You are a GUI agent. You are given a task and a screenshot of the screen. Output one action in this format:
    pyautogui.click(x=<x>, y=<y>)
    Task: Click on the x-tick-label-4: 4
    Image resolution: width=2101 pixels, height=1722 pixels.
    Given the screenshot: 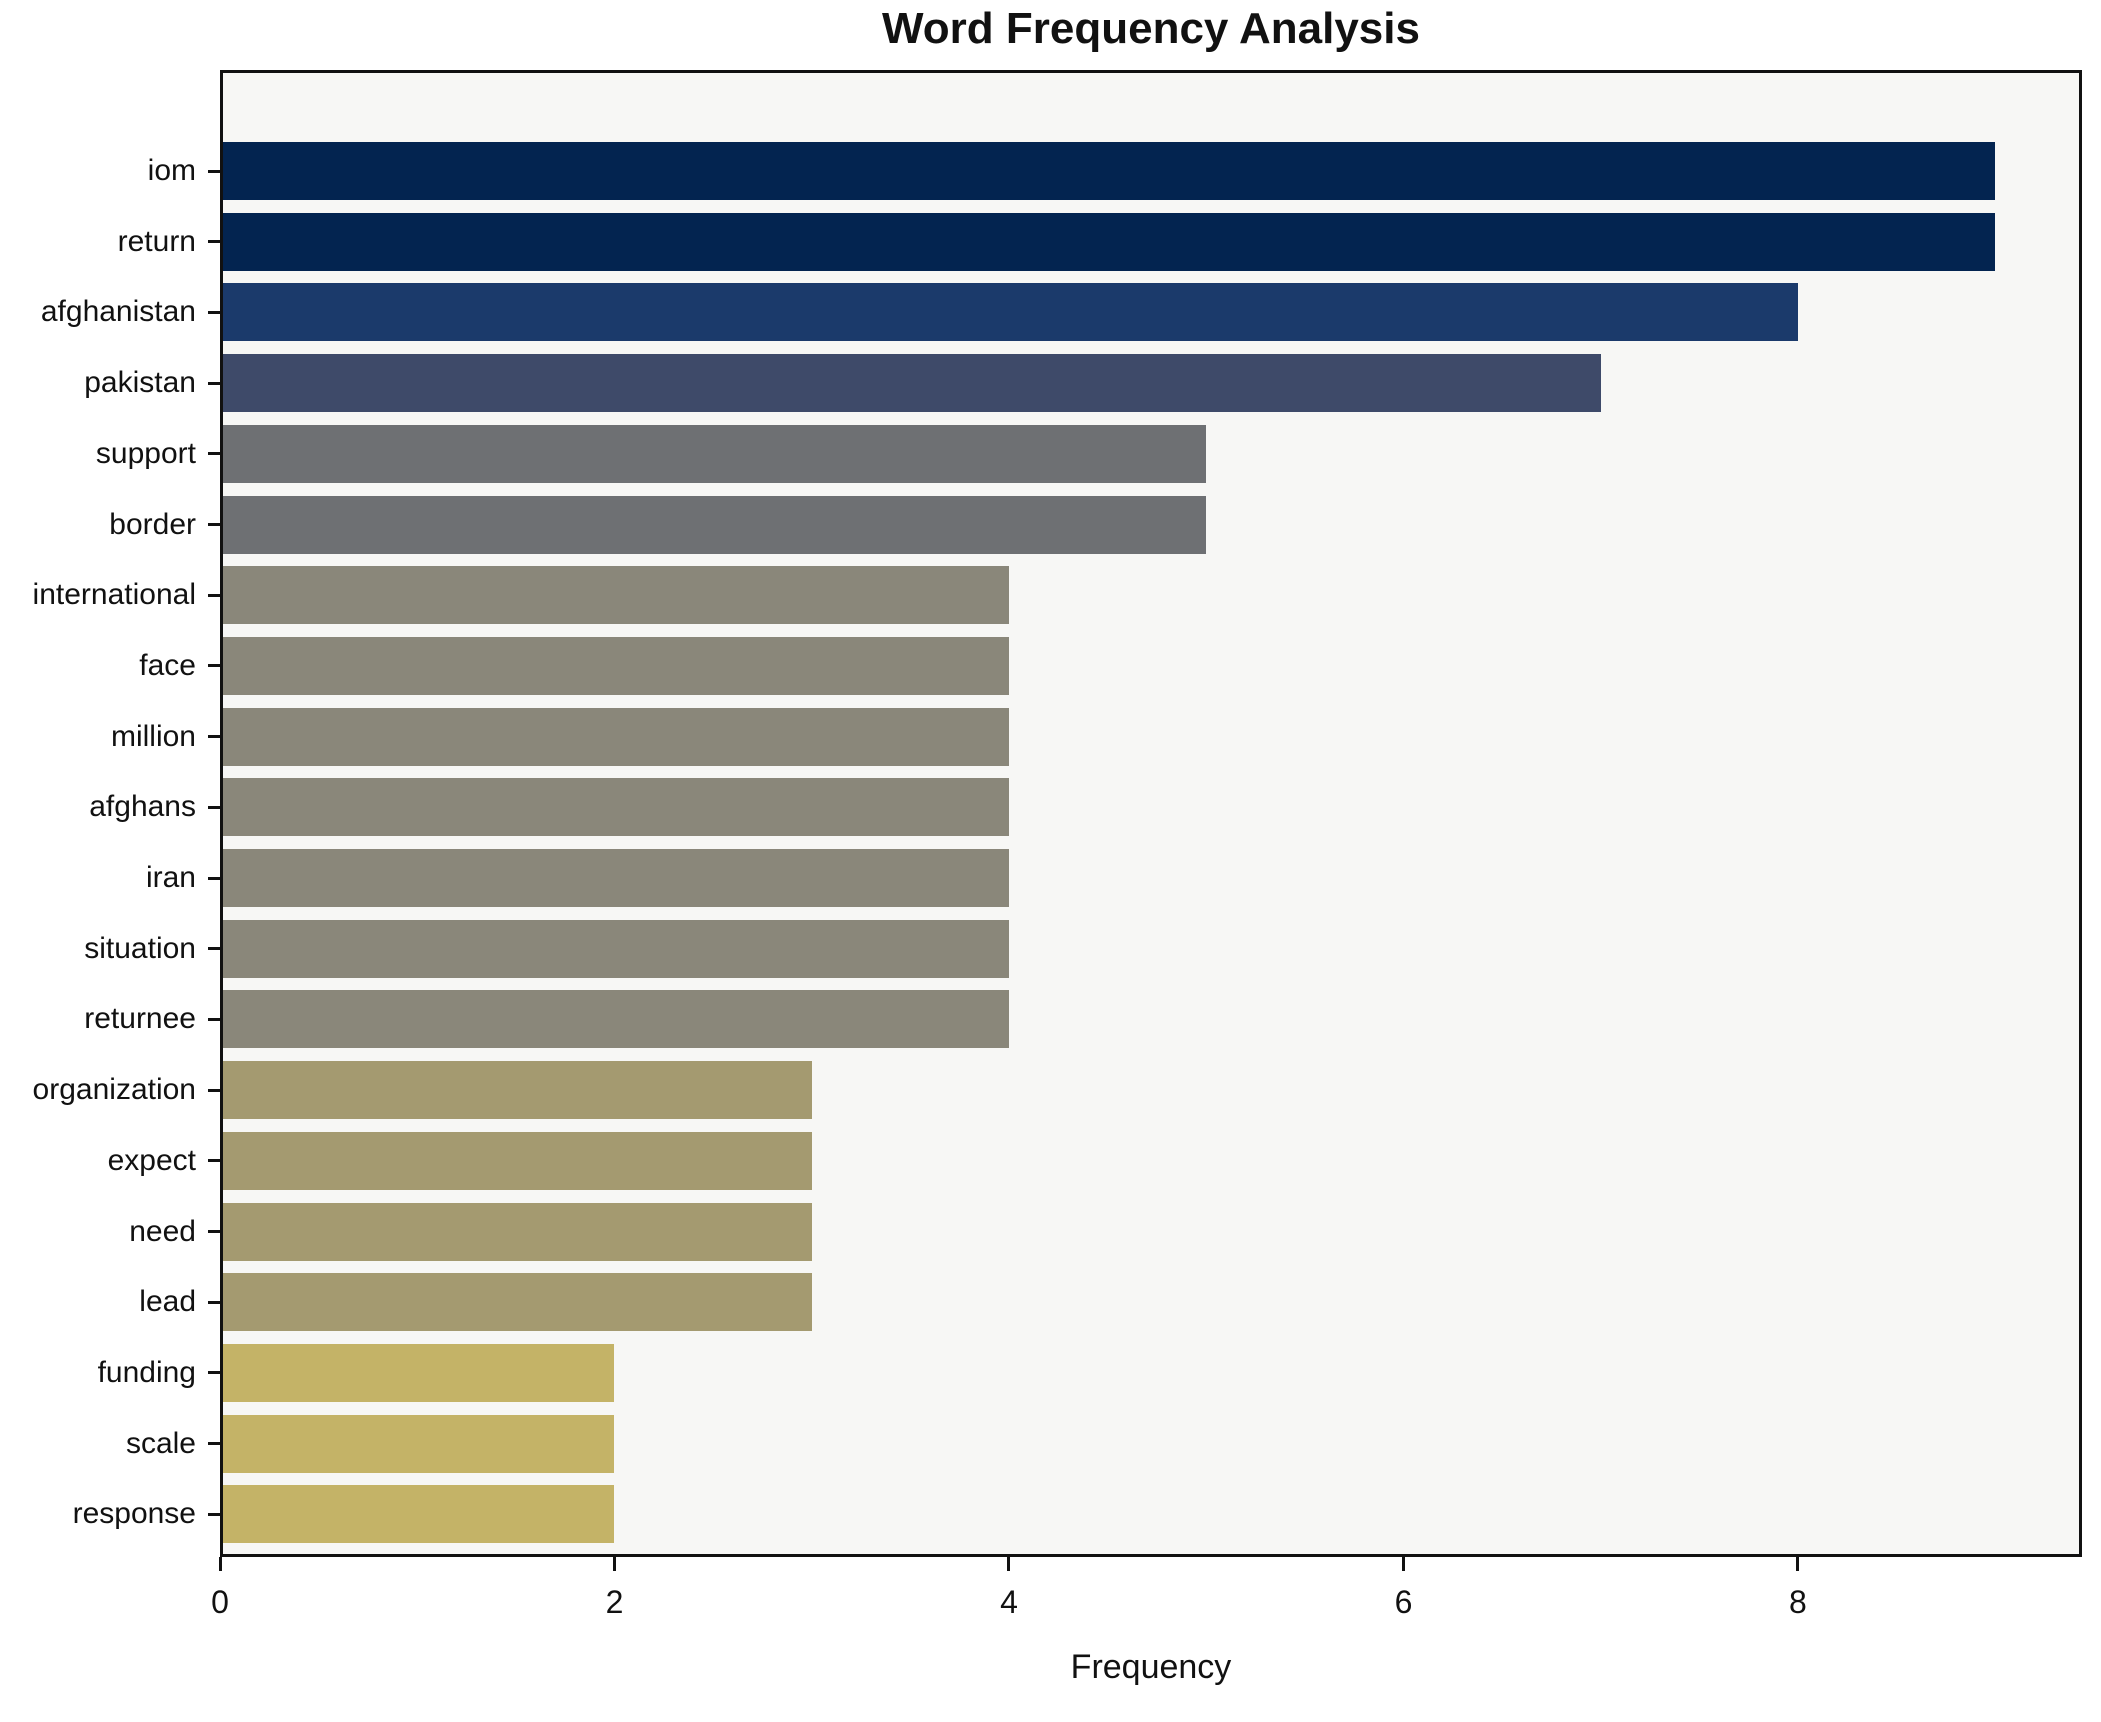 What is the action you would take?
    pyautogui.click(x=1009, y=1602)
    